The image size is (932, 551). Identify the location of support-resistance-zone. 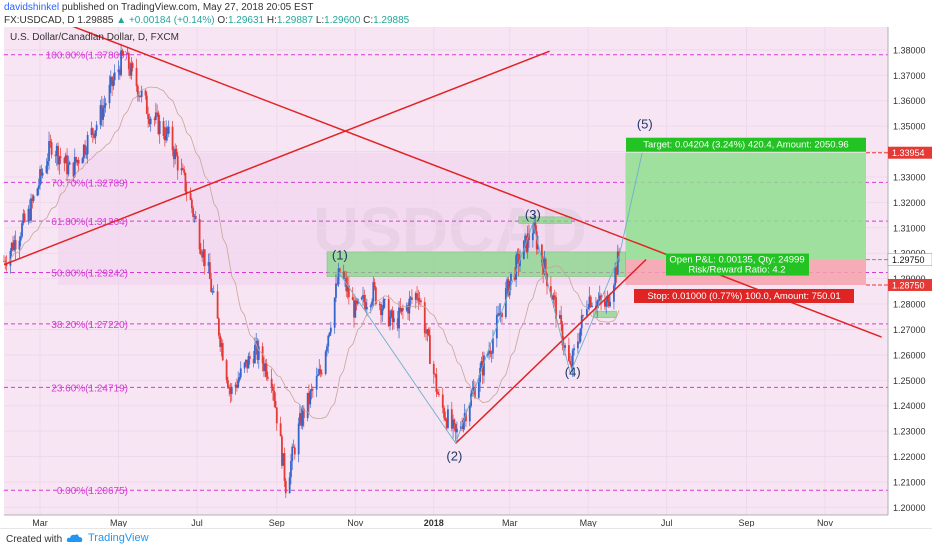
(605, 314).